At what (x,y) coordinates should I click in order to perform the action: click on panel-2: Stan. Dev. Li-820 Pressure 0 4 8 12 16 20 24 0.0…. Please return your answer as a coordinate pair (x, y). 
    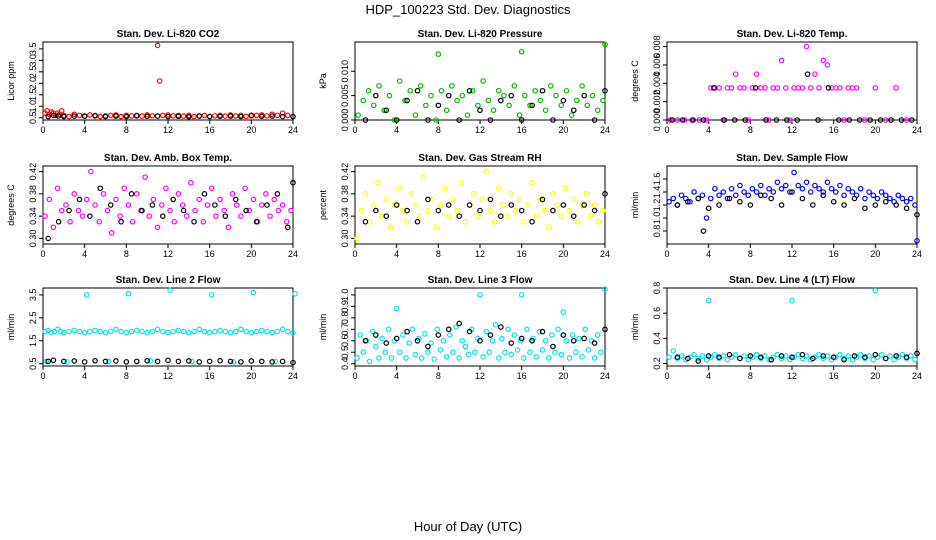
    Looking at the image, I should click on (464, 82).